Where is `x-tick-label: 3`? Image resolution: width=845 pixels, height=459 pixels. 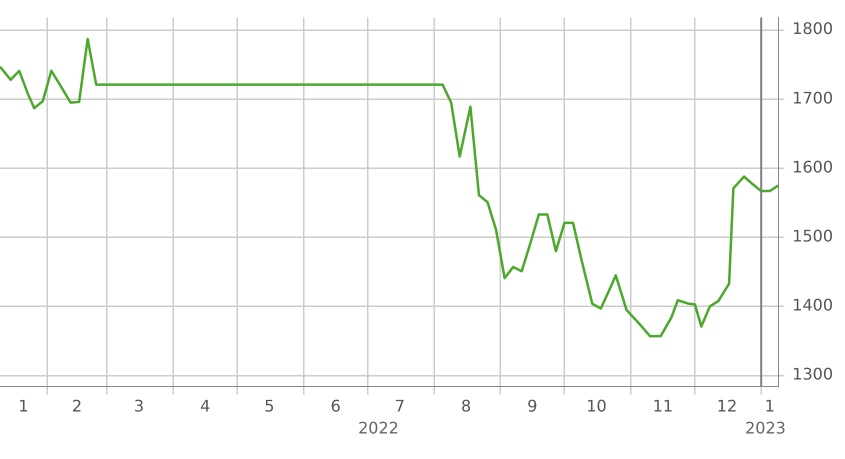
x-tick-label: 3 is located at coordinates (139, 406).